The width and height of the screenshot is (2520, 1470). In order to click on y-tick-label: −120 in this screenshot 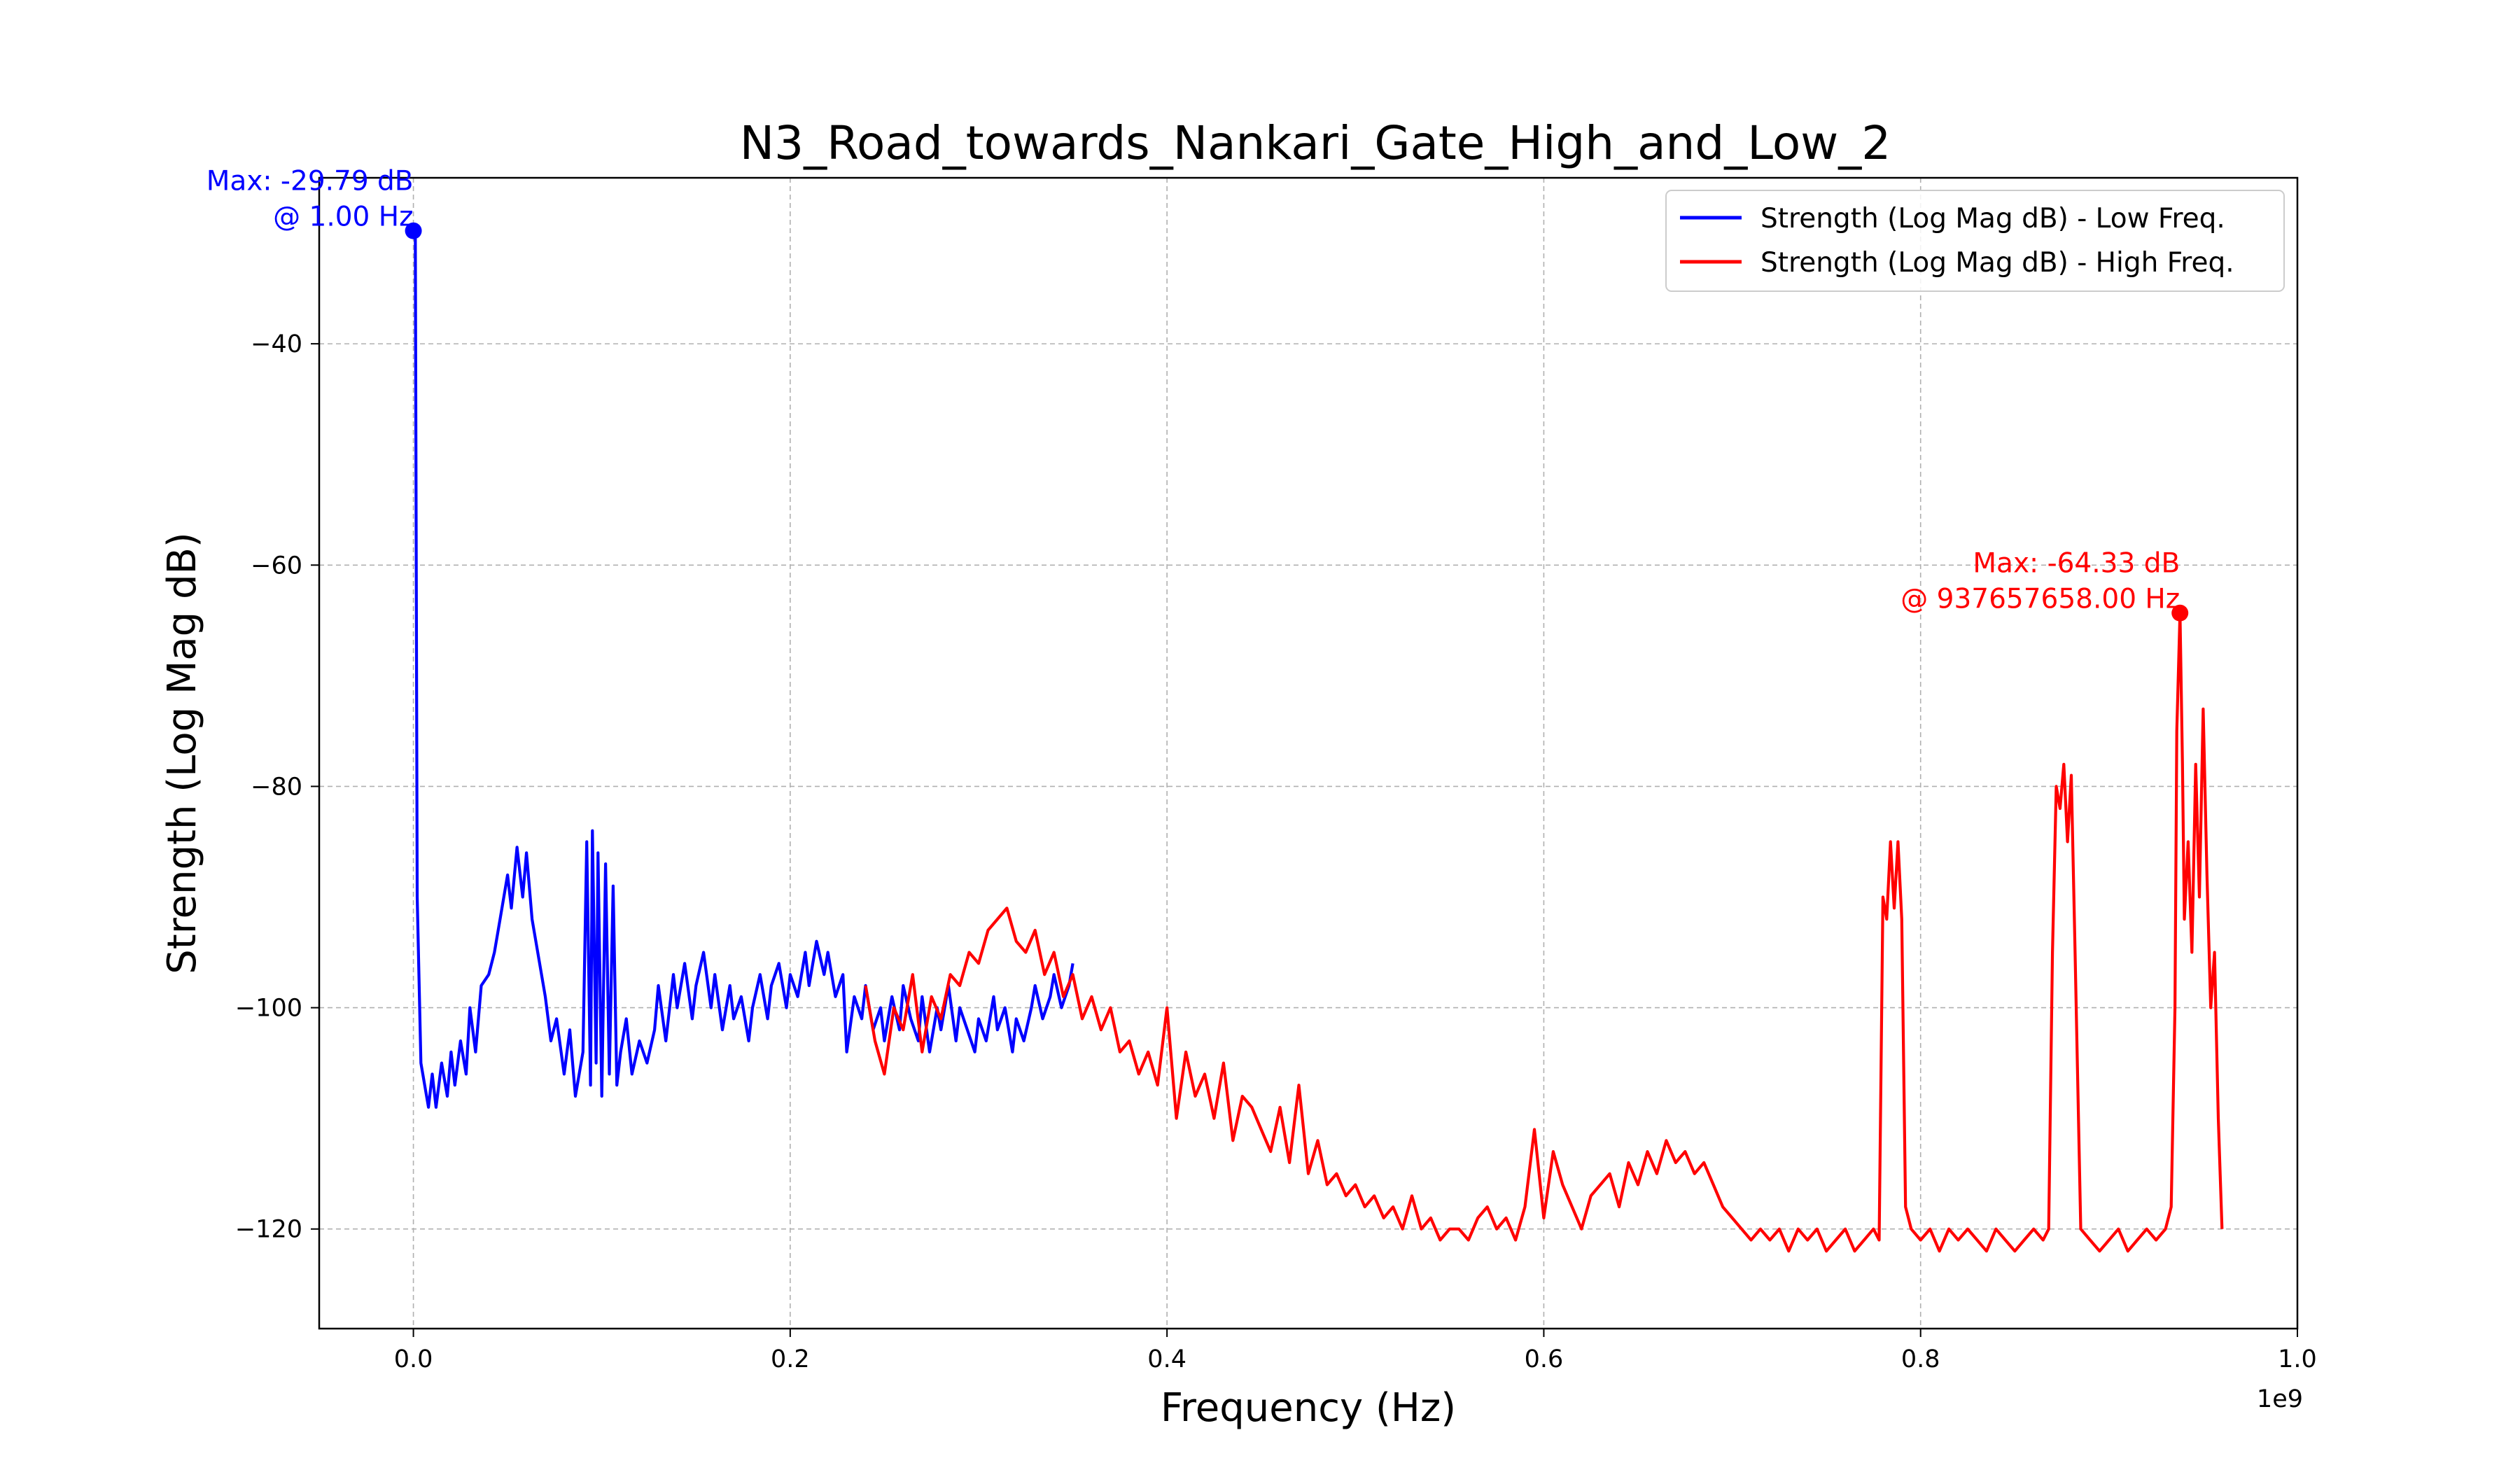, I will do `click(268, 1230)`.